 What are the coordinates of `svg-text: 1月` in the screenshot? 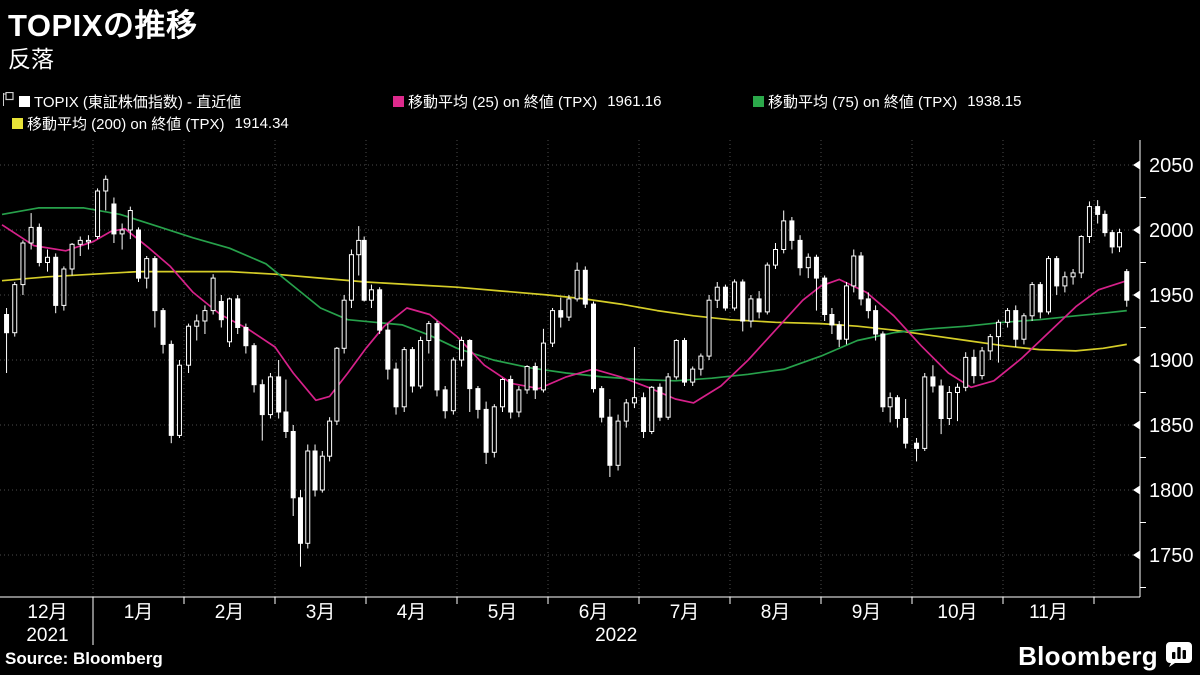 It's located at (139, 612).